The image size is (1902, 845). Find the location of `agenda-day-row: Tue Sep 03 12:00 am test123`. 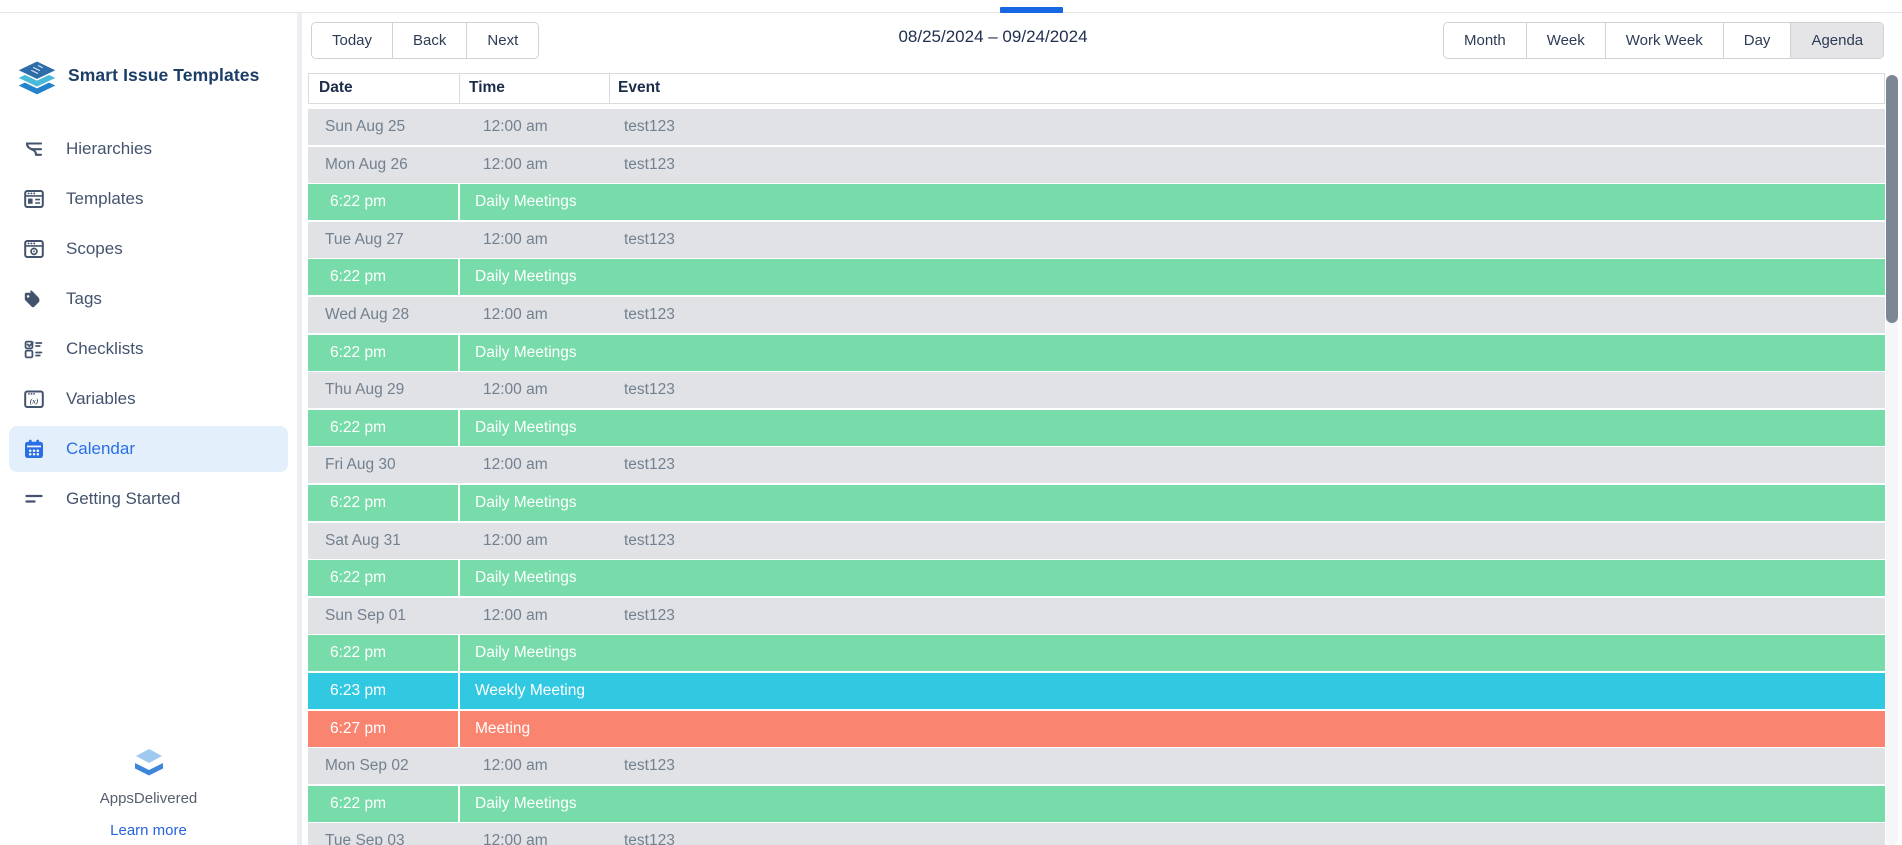

agenda-day-row: Tue Sep 03 12:00 am test123 is located at coordinates (1096, 834).